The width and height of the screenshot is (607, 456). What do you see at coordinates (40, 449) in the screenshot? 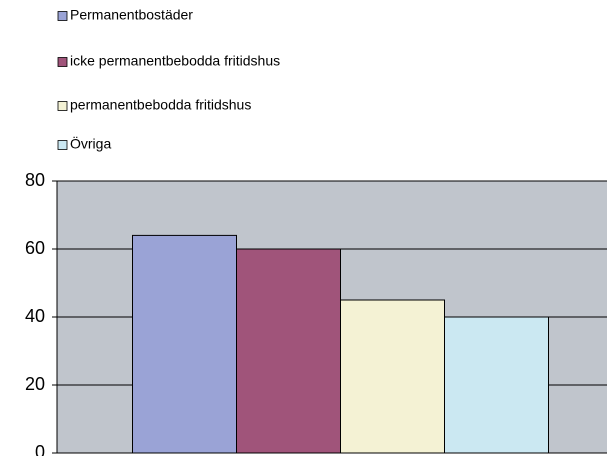
I see `y-tick-label: 0` at bounding box center [40, 449].